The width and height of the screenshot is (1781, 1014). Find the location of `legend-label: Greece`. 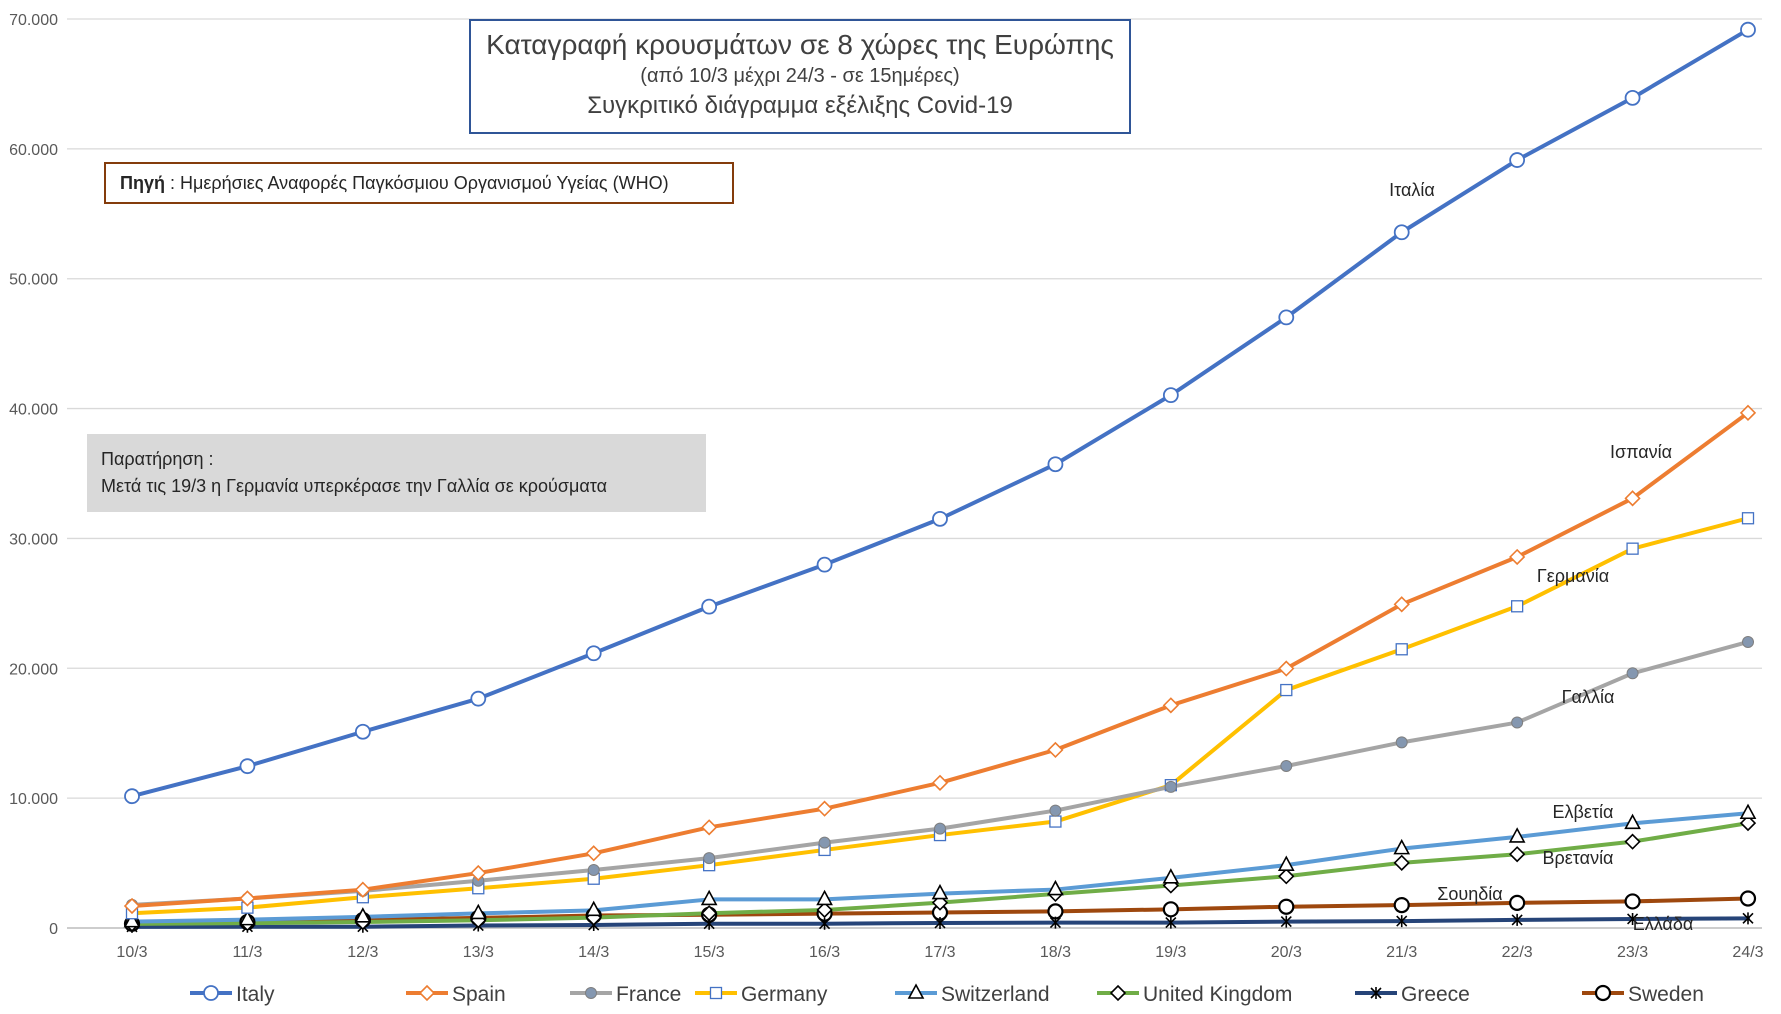

legend-label: Greece is located at coordinates (1435, 994).